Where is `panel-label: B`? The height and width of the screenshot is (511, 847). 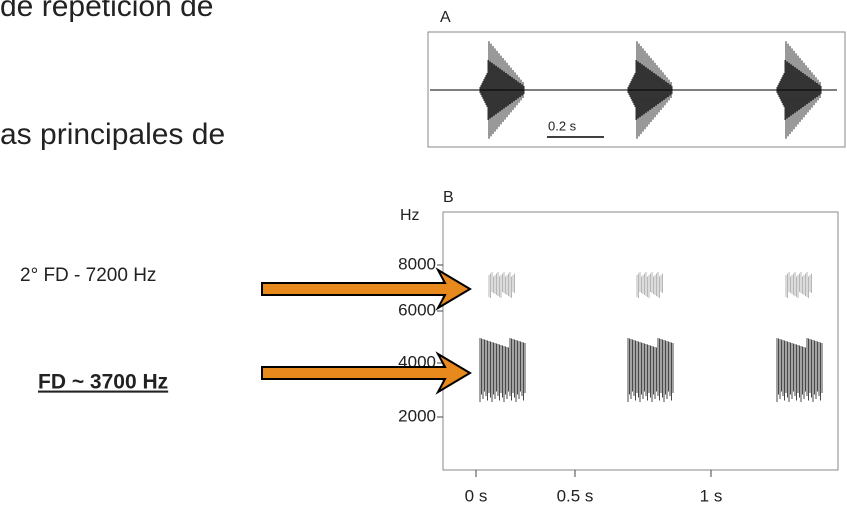 panel-label: B is located at coordinates (448, 197).